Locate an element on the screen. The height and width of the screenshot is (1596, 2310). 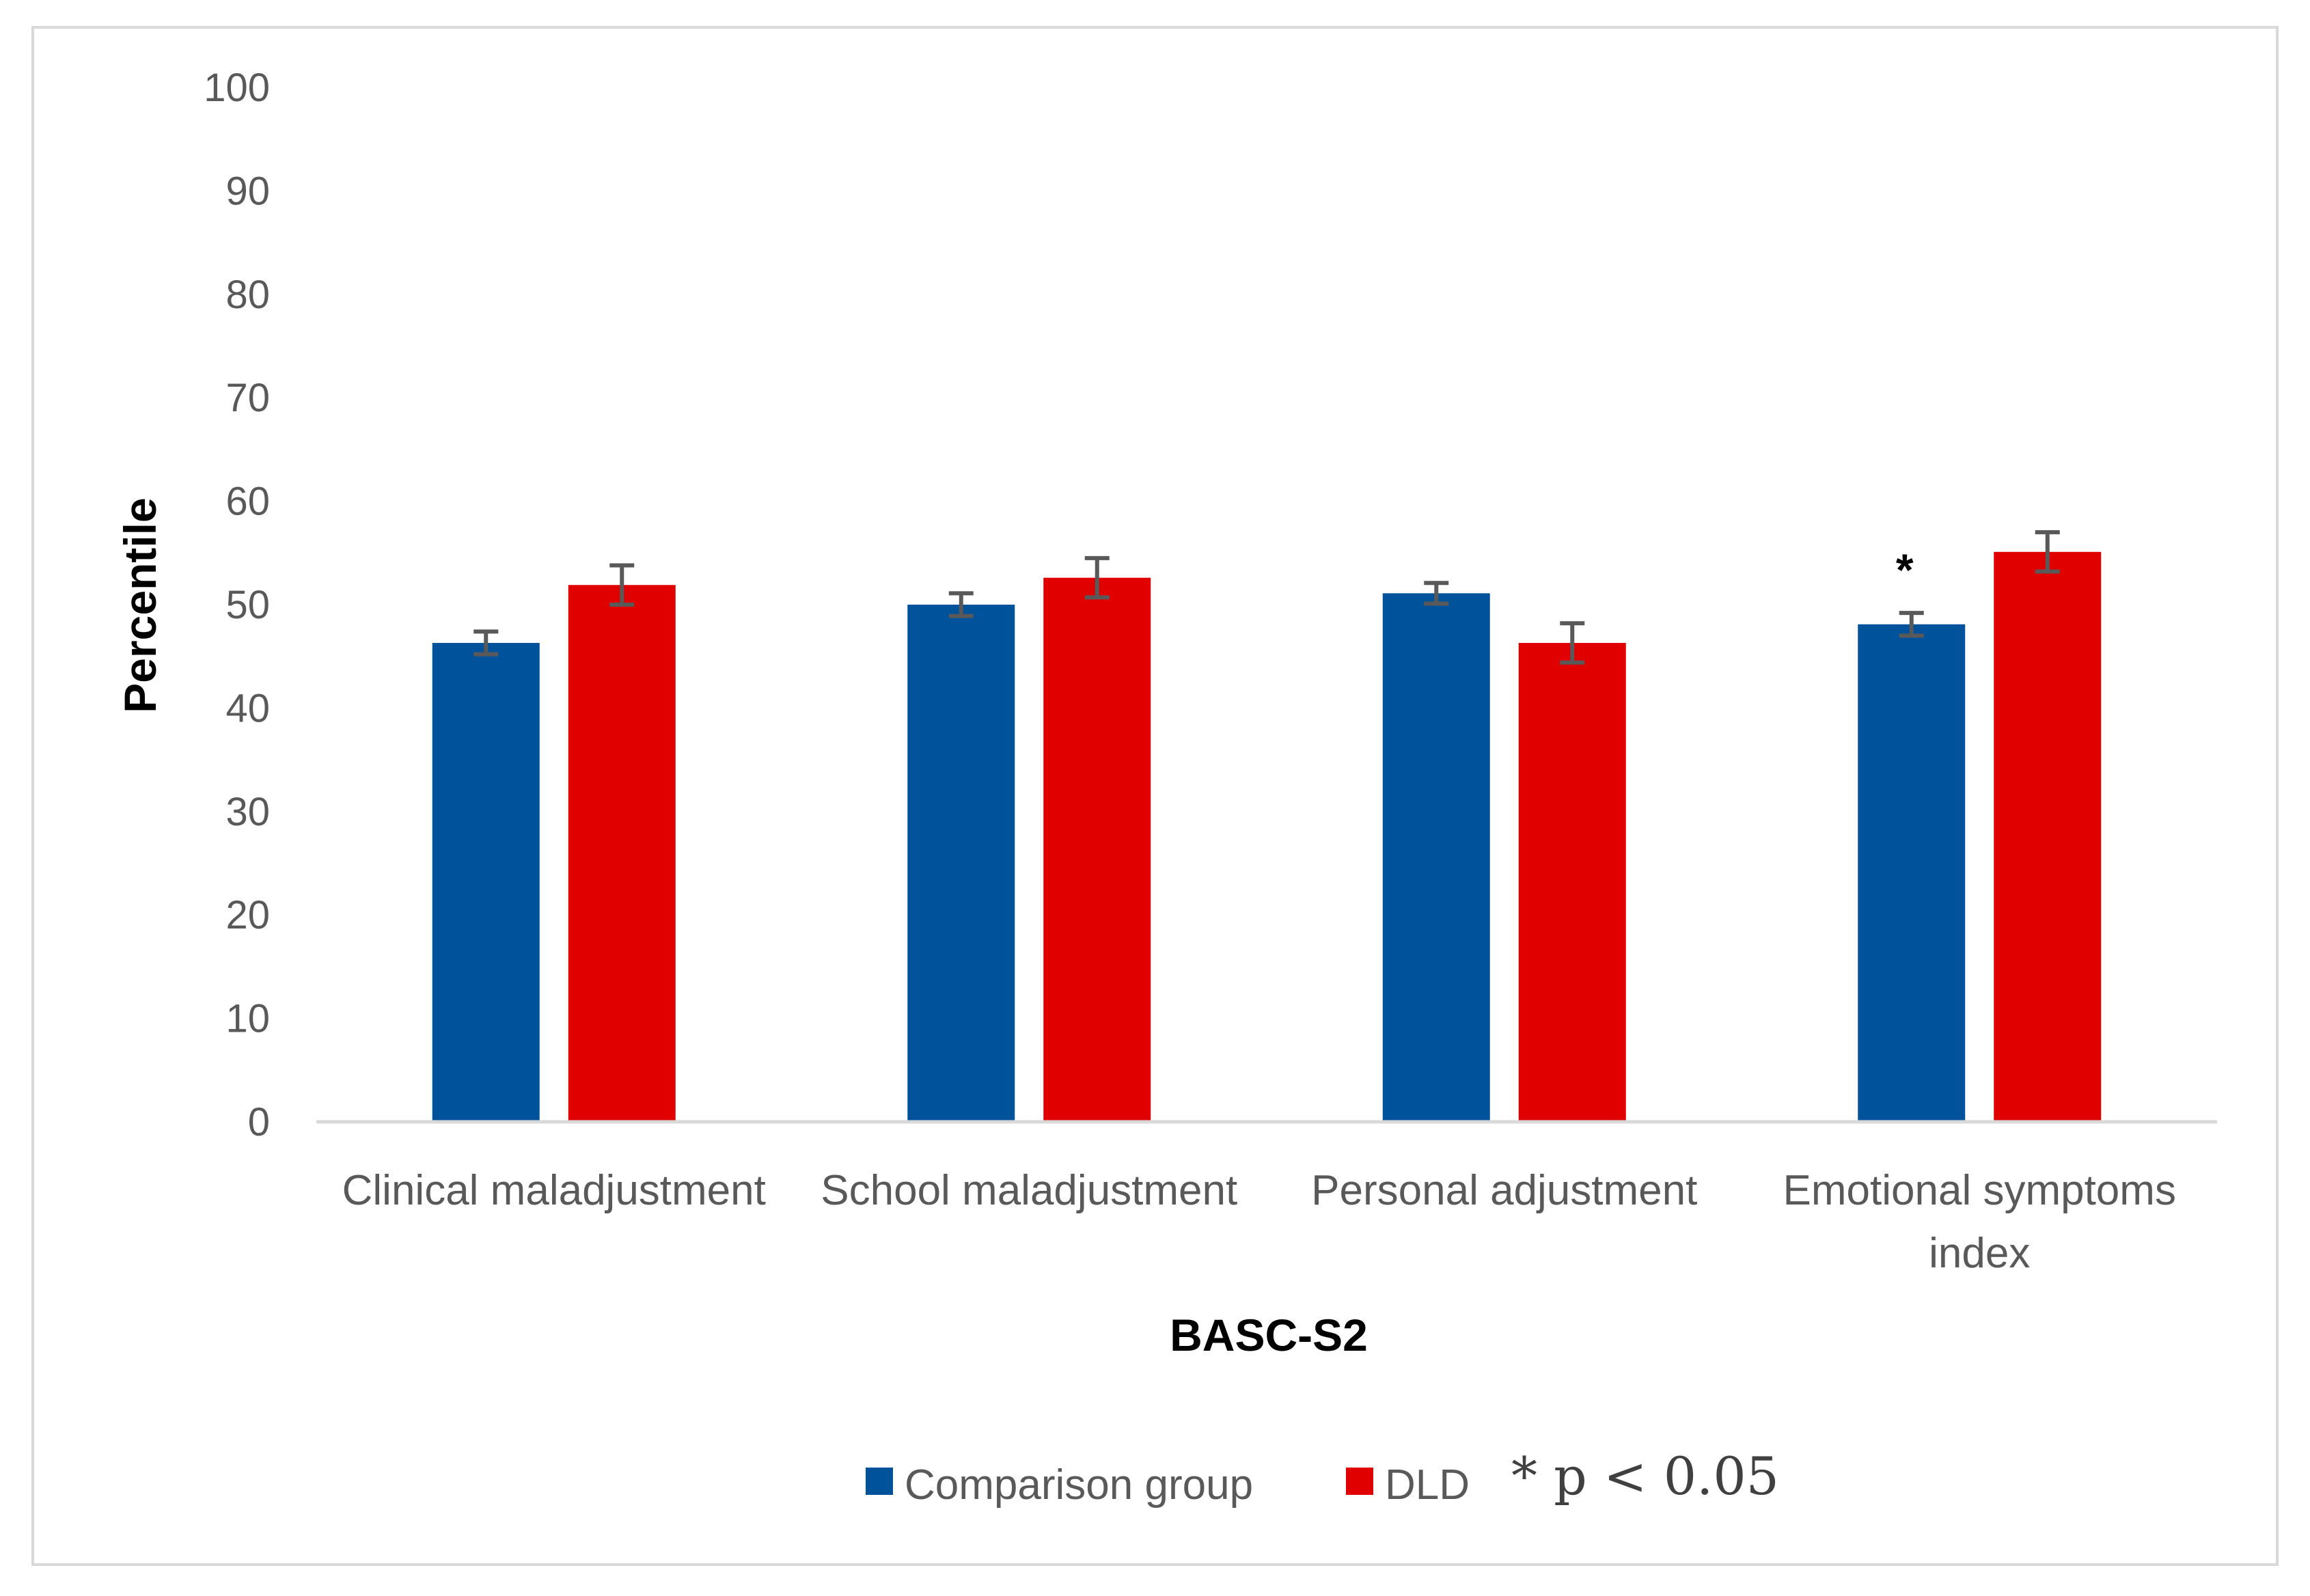
y-tick-label: 30 is located at coordinates (247, 812).